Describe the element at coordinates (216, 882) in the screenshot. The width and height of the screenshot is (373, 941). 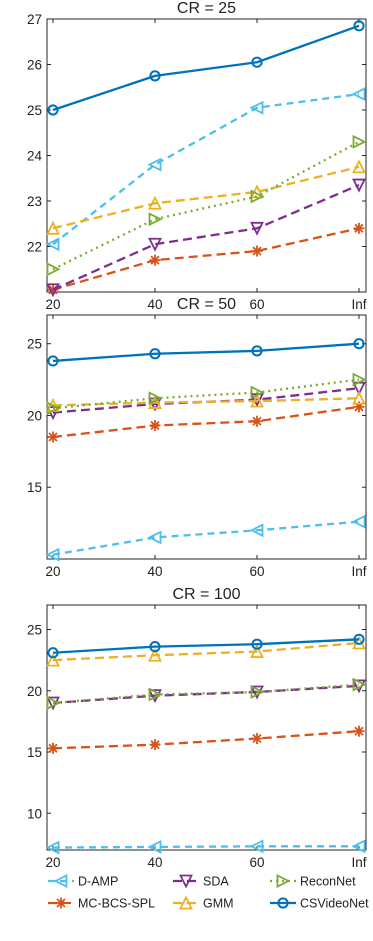
I see `legend-label: SDA` at that location.